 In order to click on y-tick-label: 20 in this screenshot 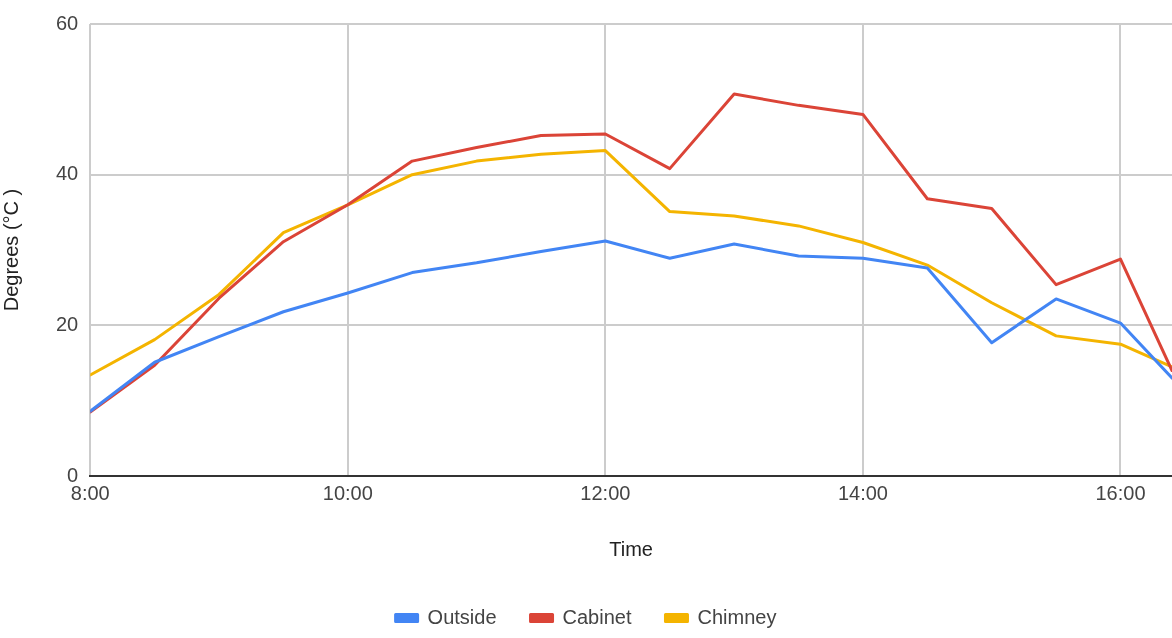, I will do `click(67, 323)`.